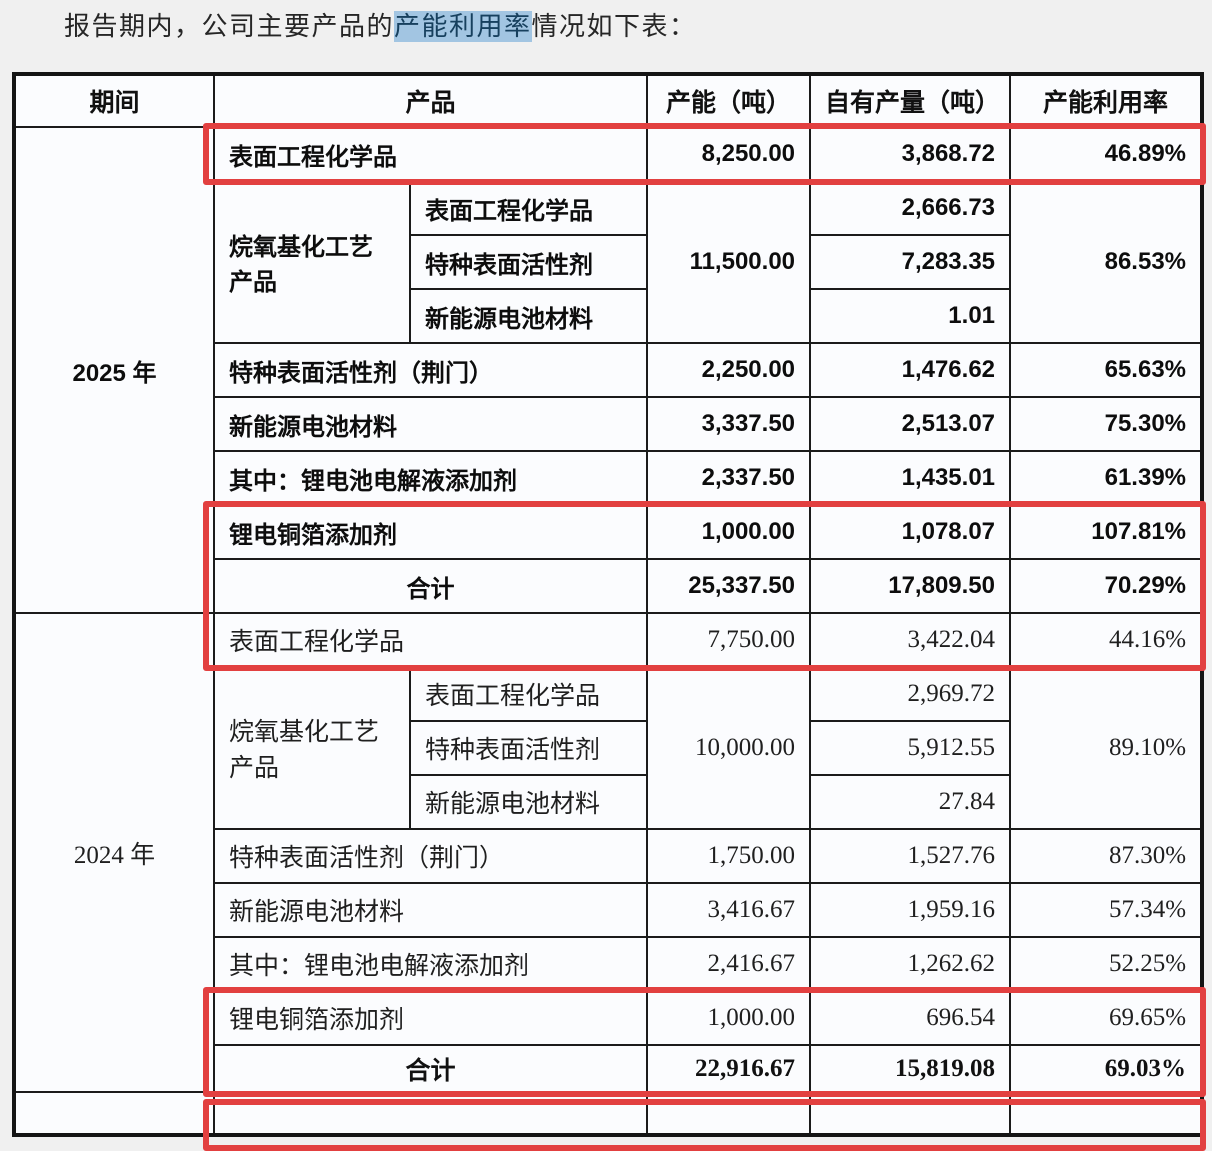  What do you see at coordinates (1106, 424) in the screenshot?
I see `rate-cell: 75.30%` at bounding box center [1106, 424].